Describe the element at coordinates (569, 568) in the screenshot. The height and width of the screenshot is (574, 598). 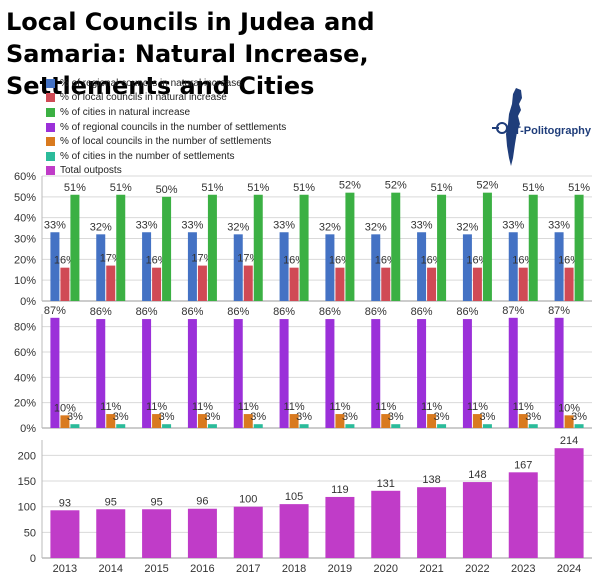
I see `x-tick-label: 2024` at that location.